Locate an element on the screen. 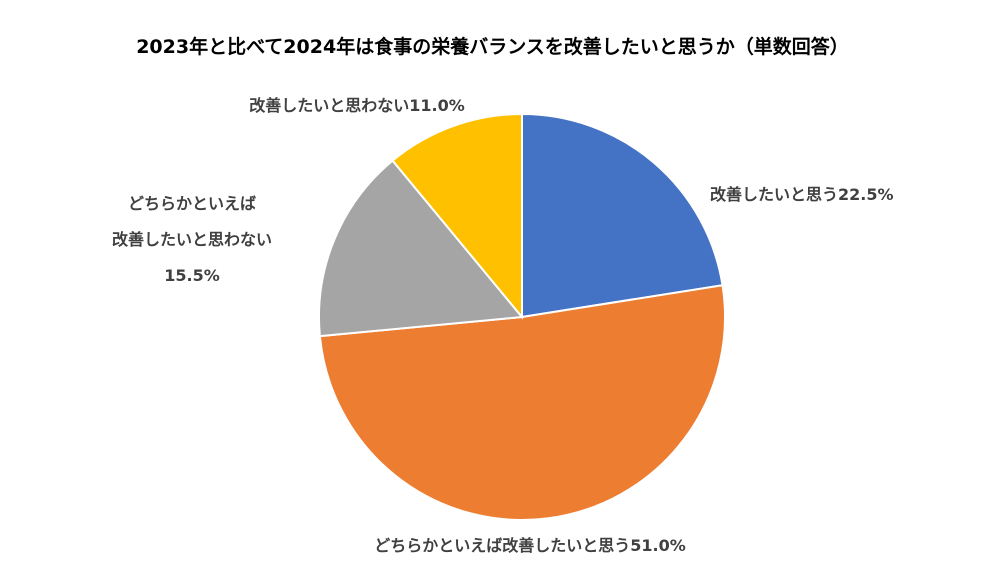 This screenshot has height=569, width=985. data-label: 改善したいと思わない11.0% is located at coordinates (357, 104).